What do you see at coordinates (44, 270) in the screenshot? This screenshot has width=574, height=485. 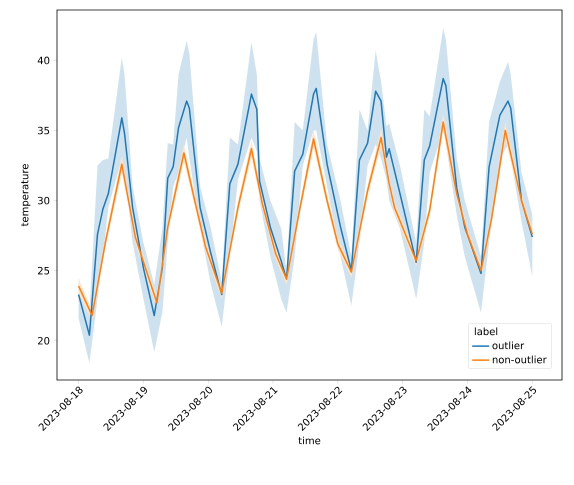 I see `y-tick-label: 25` at bounding box center [44, 270].